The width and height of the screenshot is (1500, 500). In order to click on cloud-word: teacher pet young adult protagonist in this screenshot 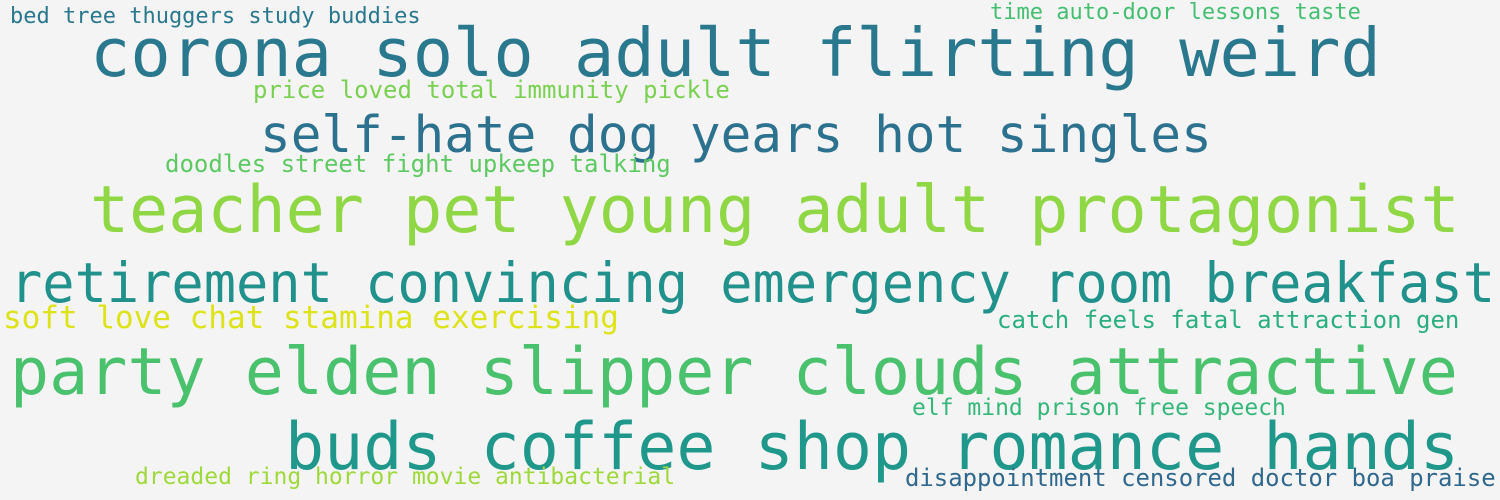, I will do `click(775, 210)`.